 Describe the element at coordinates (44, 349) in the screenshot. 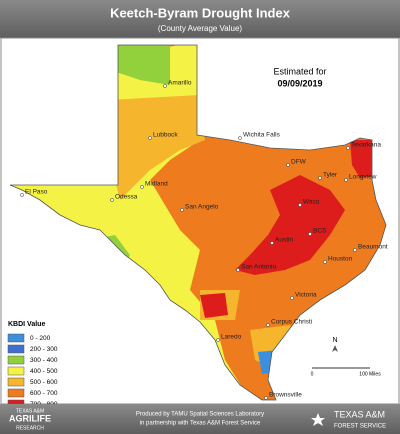

I see `legend-label: 200 - 300` at that location.